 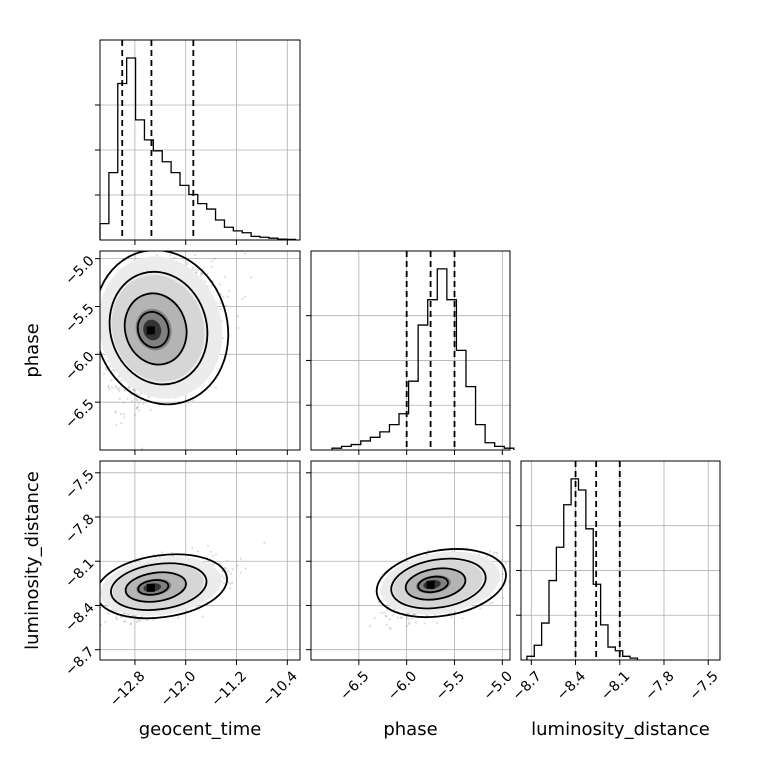 I want to click on x-axis-label-phase: phase, so click(x=410, y=729).